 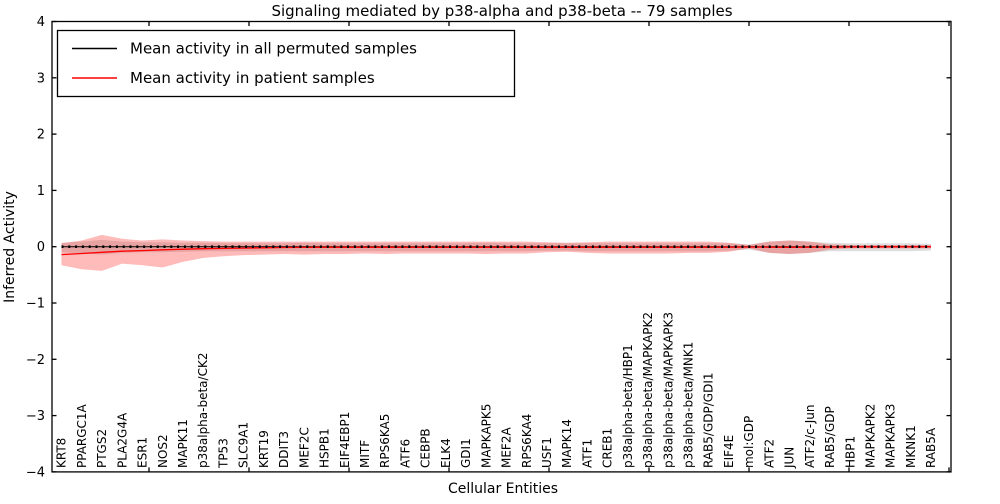 What do you see at coordinates (143, 452) in the screenshot?
I see `x-tick-label: ESR1` at bounding box center [143, 452].